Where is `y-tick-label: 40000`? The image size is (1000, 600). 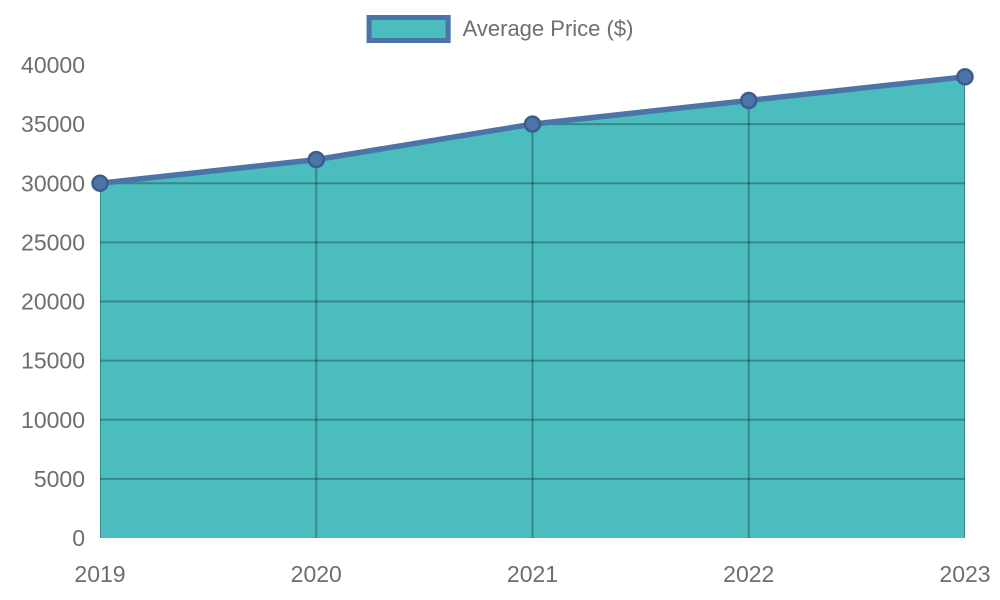 y-tick-label: 40000 is located at coordinates (53, 65).